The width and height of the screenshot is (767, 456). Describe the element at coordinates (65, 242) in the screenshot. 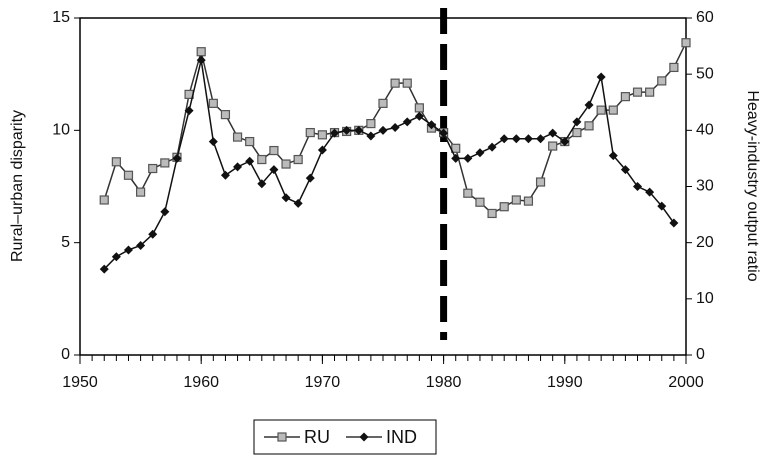

I see `y-tick-label: 5` at that location.